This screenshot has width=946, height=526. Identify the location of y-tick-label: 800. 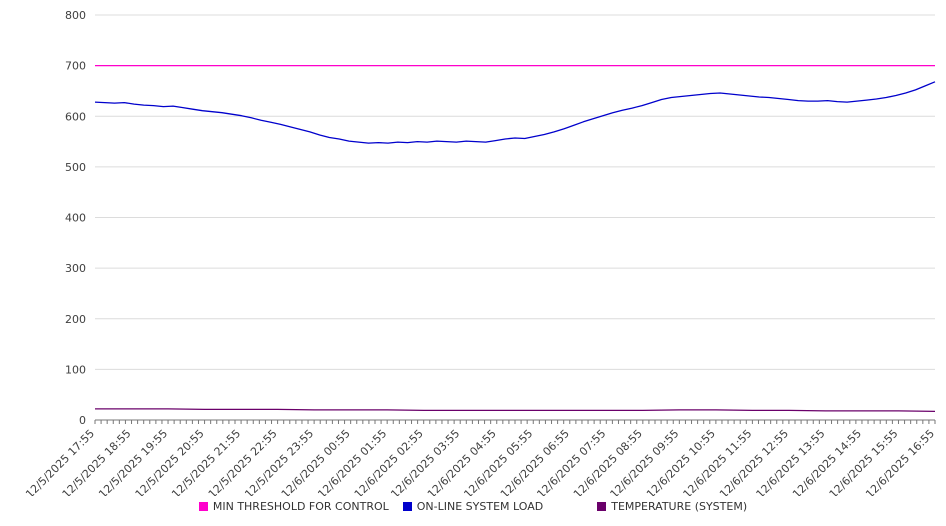
(75, 15).